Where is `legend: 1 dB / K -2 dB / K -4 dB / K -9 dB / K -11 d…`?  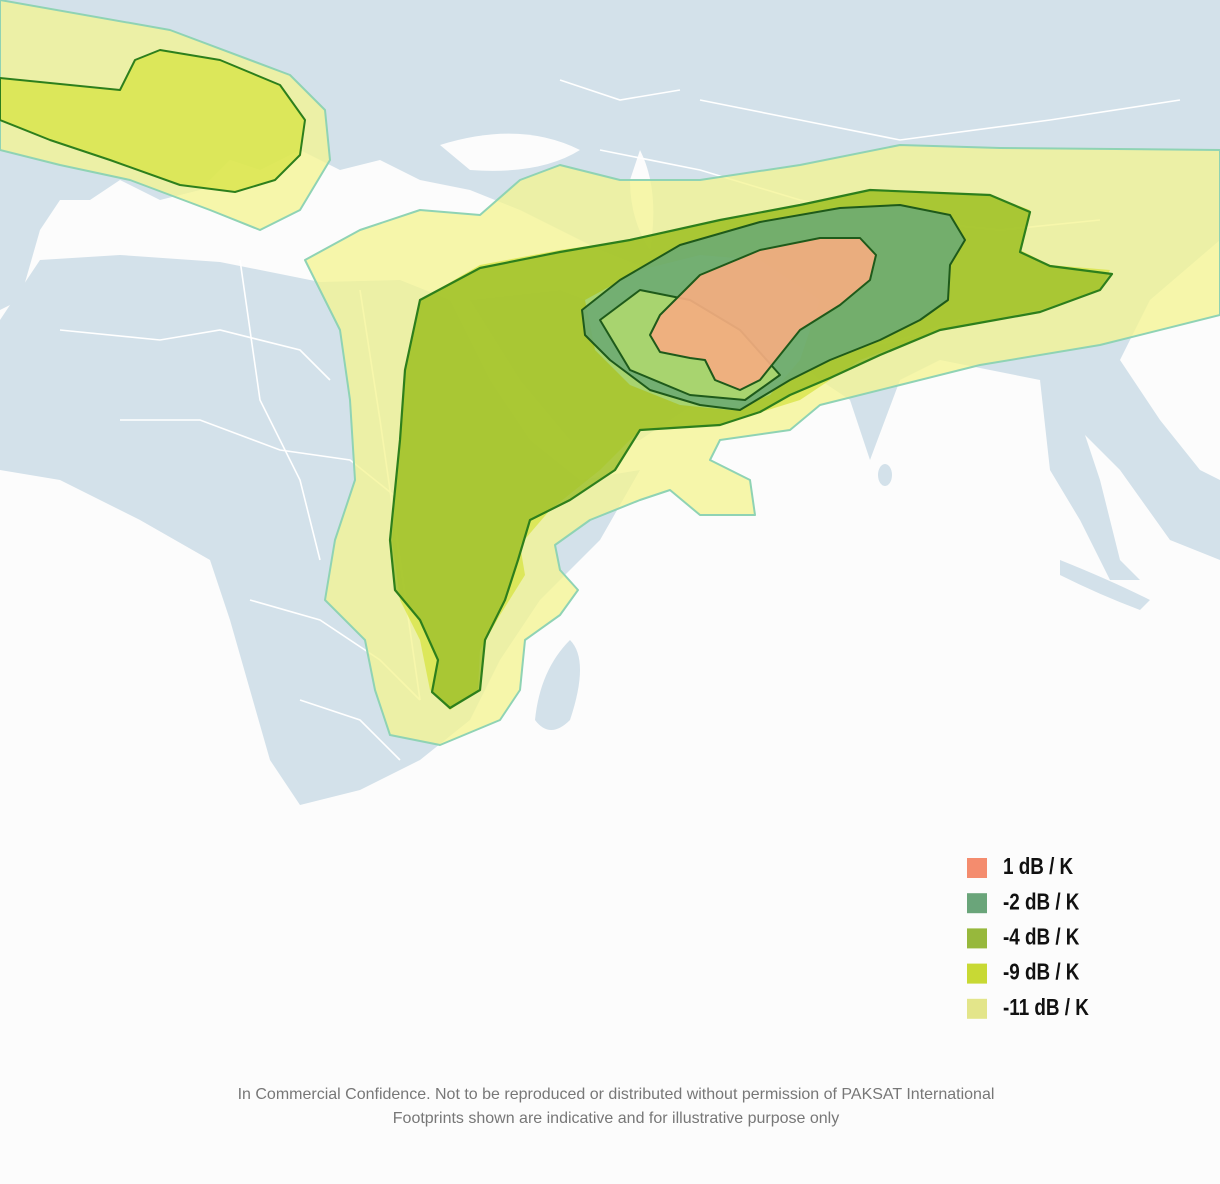
legend: 1 dB / K -2 dB / K -4 dB / K -9 dB / K -11 d… is located at coordinates (1028, 937).